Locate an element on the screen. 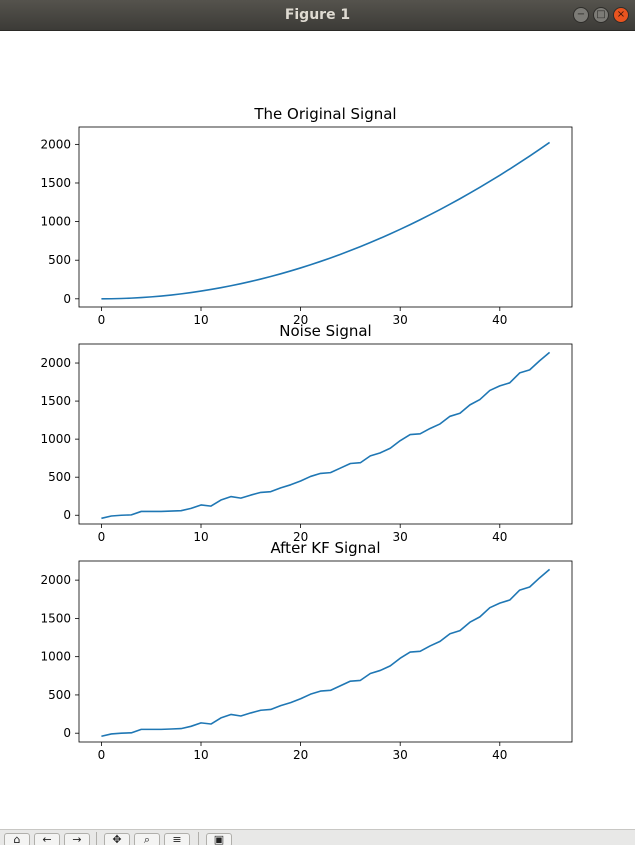 The width and height of the screenshot is (635, 845). pan-icon: ✥ is located at coordinates (117, 839).